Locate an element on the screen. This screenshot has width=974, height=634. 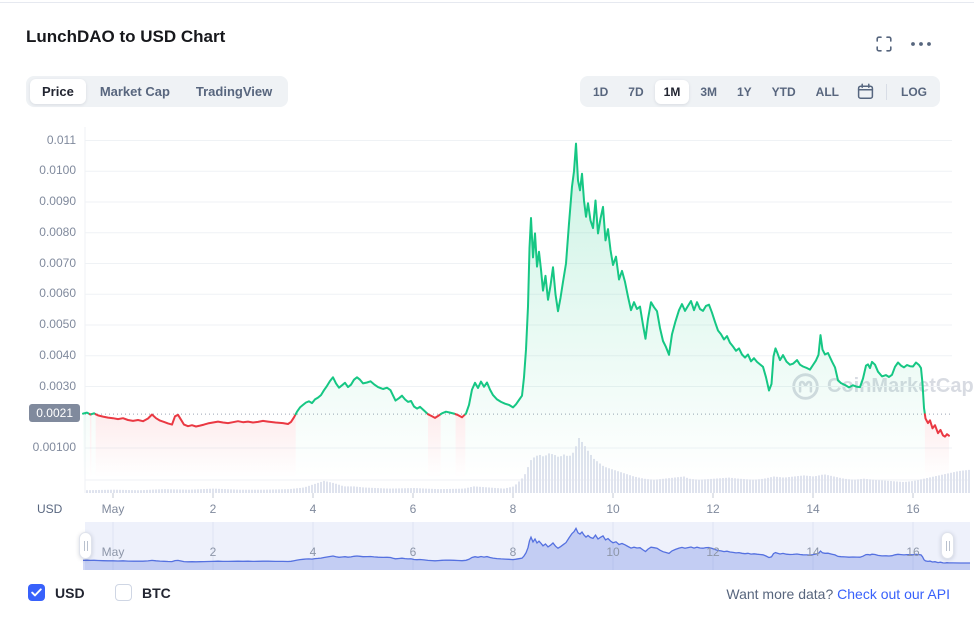
navigator-axis-label: 10 is located at coordinates (613, 552).